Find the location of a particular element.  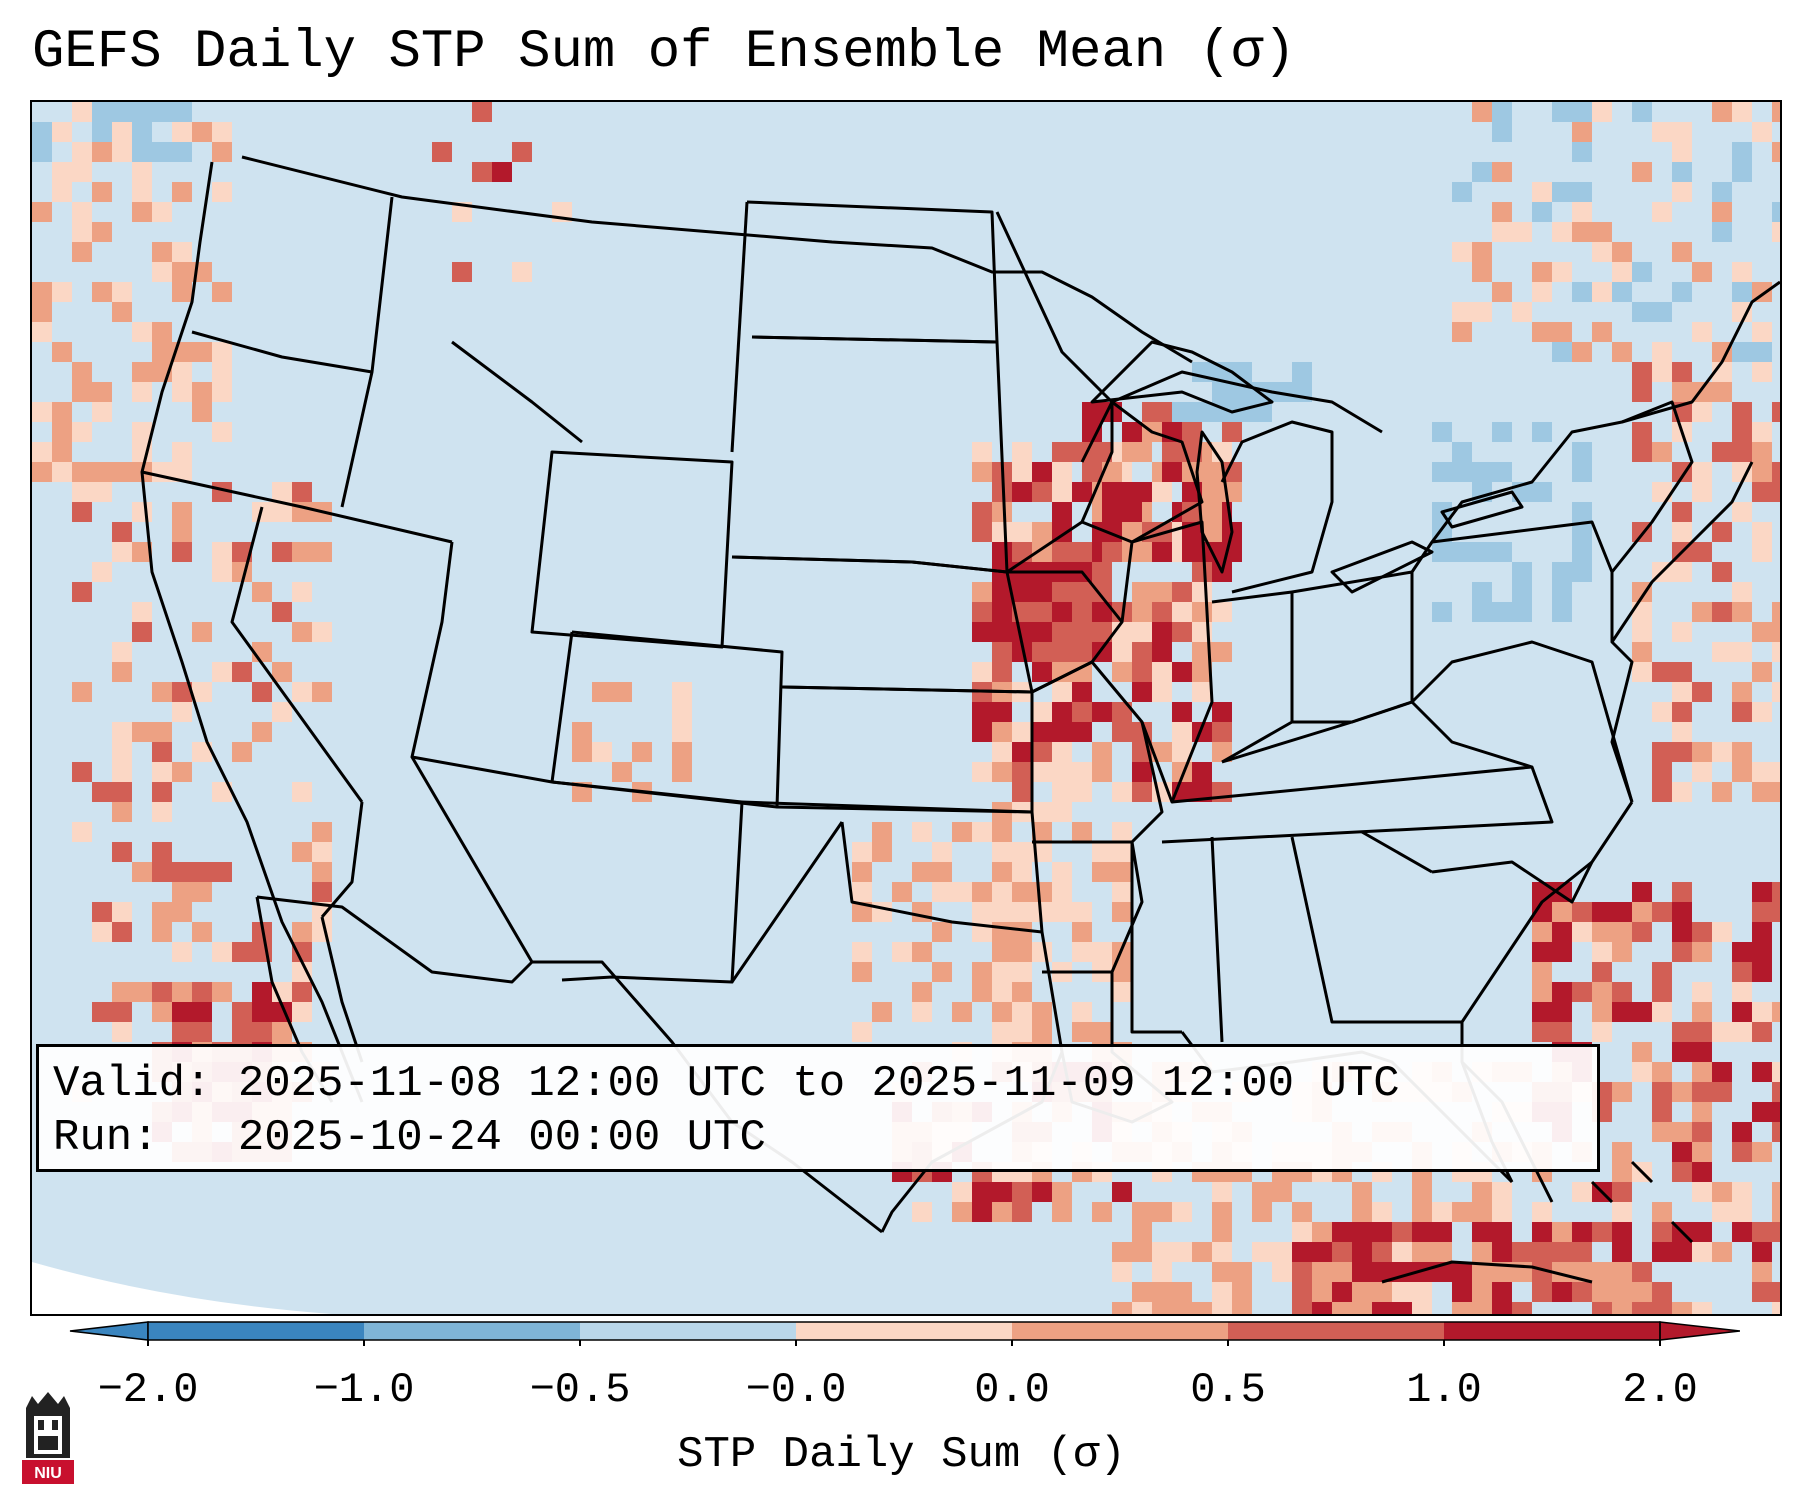

mt-east is located at coordinates (739, 327).